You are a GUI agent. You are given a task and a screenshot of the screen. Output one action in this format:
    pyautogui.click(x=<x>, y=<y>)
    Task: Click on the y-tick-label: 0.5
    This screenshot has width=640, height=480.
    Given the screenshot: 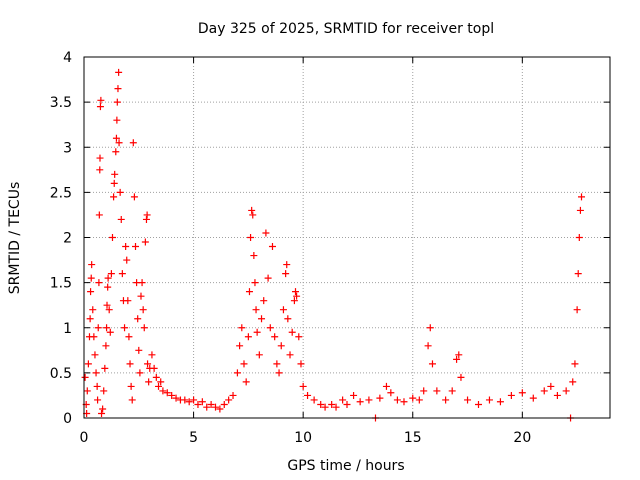 What is the action you would take?
    pyautogui.click(x=61, y=374)
    